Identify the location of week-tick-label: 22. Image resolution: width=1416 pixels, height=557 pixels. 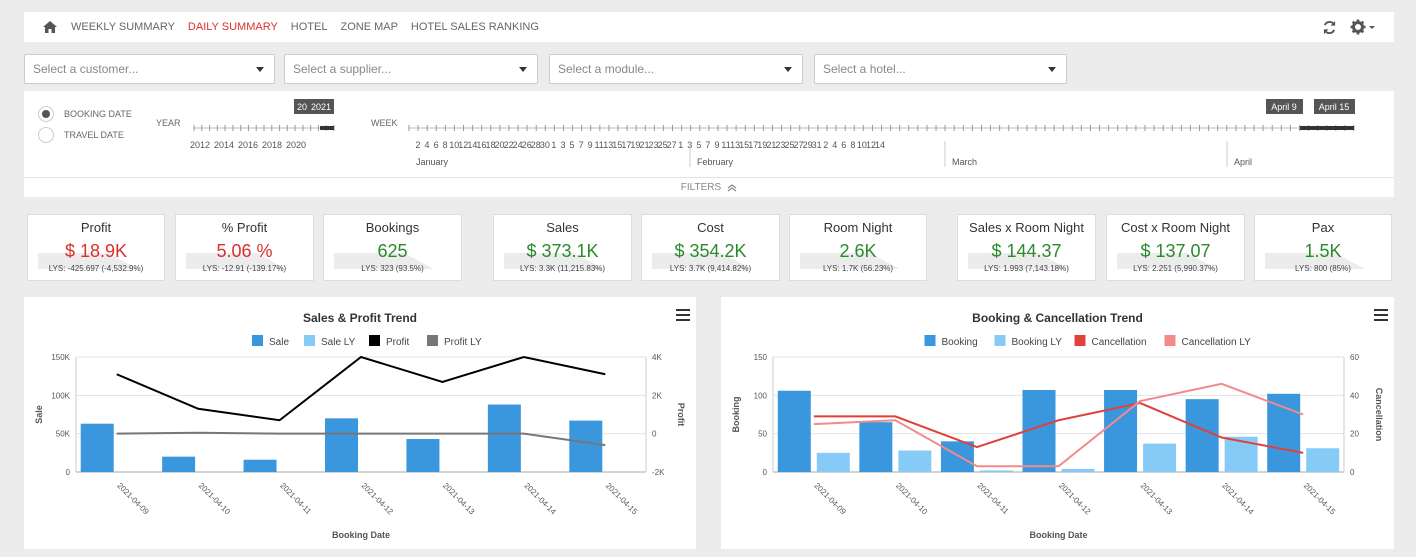
(509, 145).